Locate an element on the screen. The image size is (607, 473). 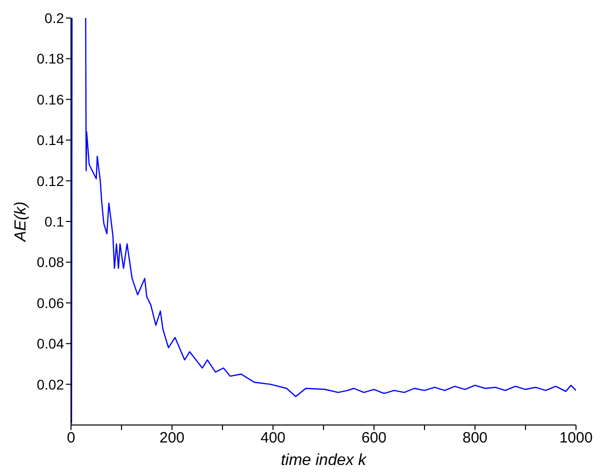
y-tick-label: 0.14 is located at coordinates (50, 140).